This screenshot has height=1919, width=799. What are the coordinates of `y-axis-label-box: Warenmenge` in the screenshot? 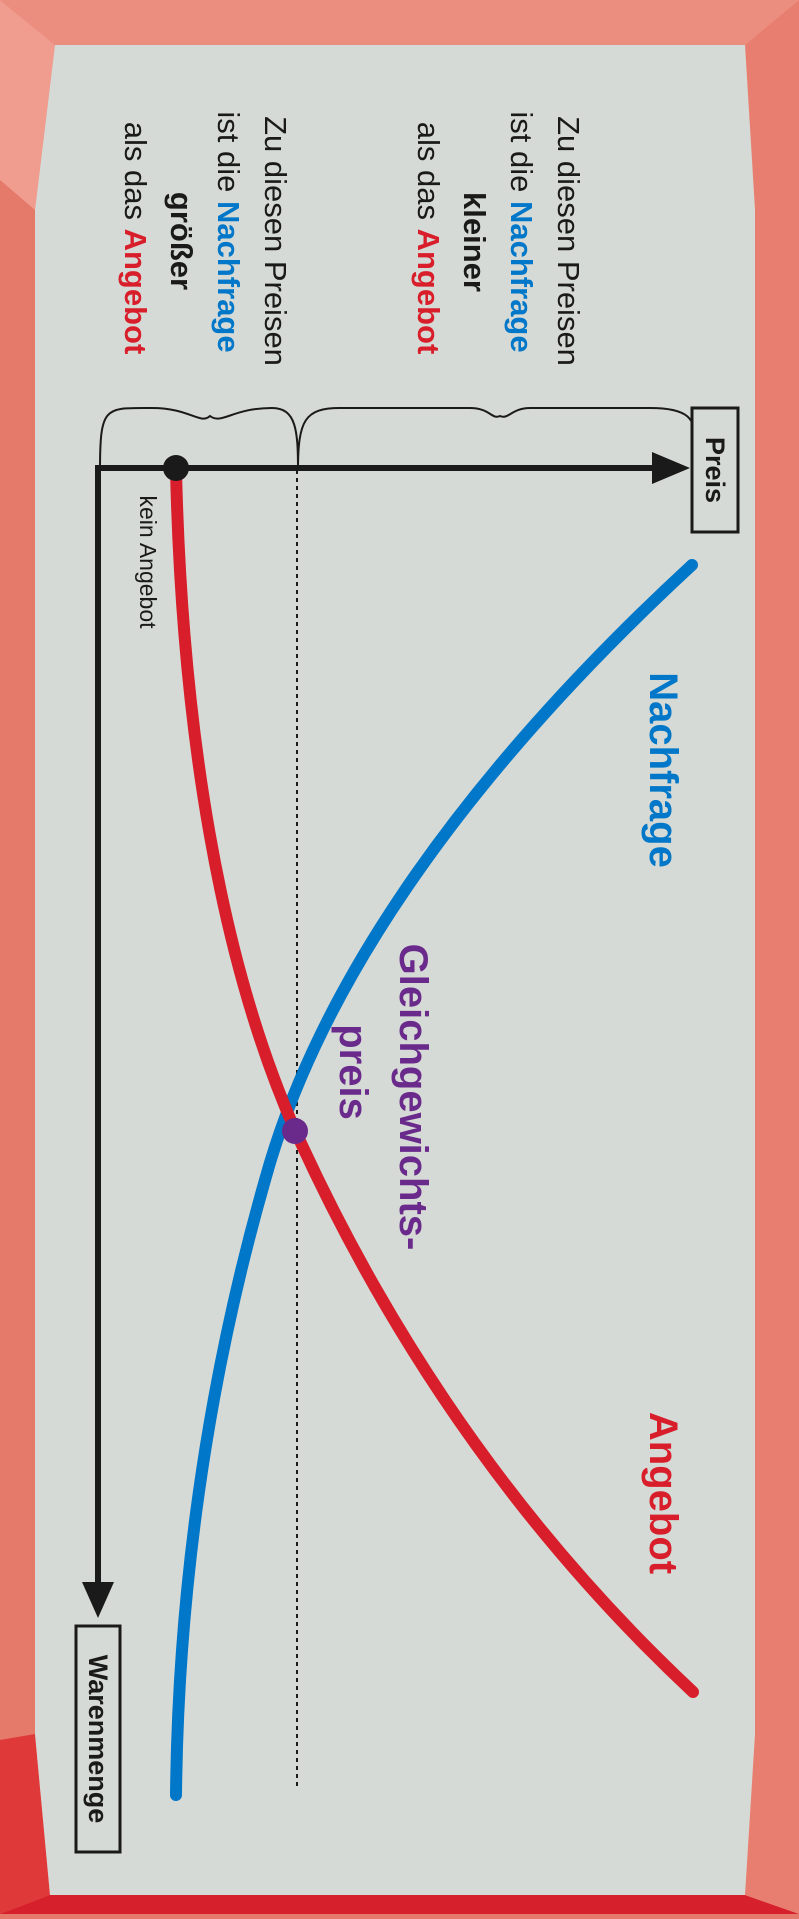 It's located at (98, 1739).